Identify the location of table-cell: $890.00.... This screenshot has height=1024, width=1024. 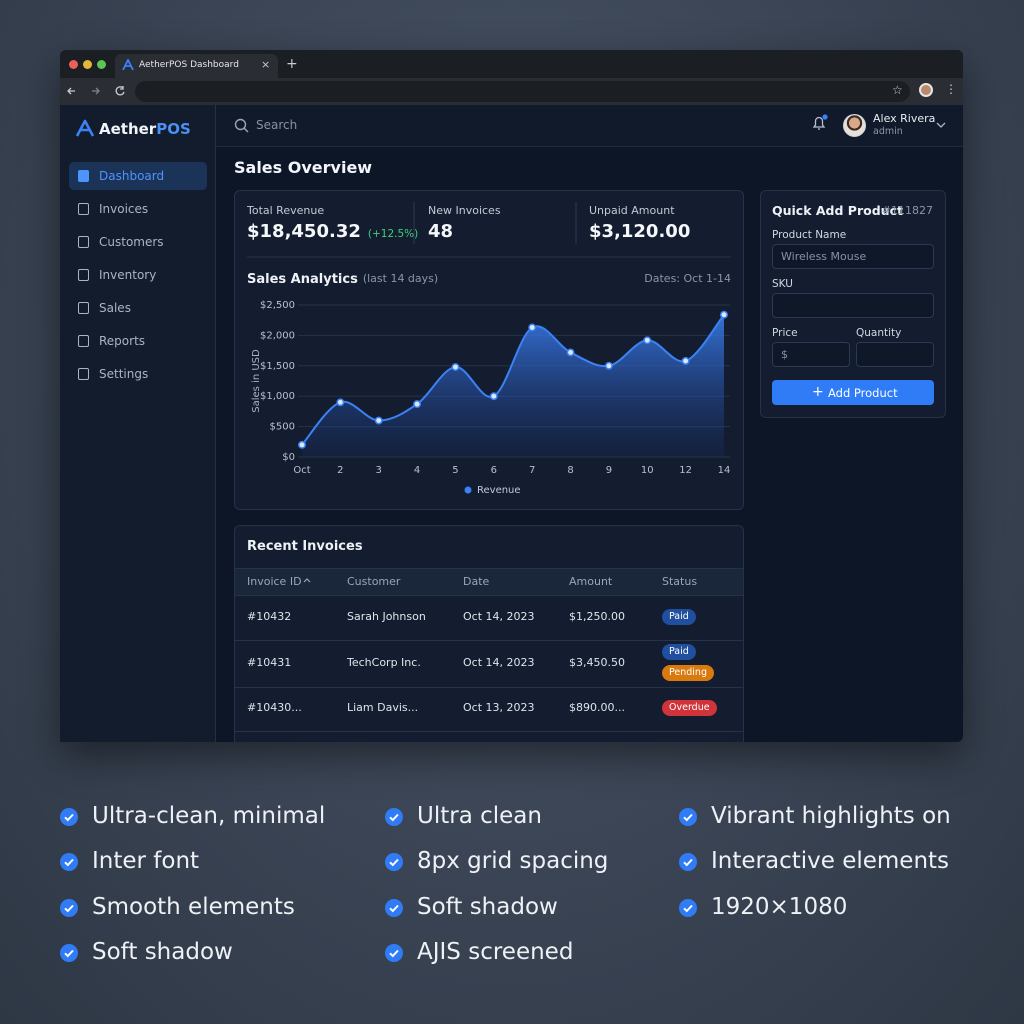
(597, 708).